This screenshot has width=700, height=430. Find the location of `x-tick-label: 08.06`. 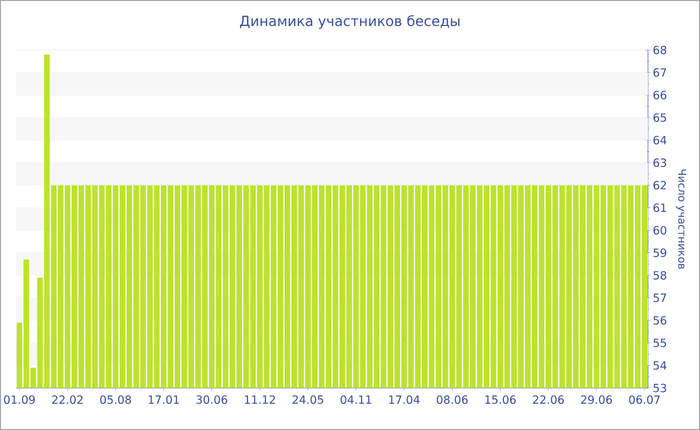

x-tick-label: 08.06 is located at coordinates (452, 399).